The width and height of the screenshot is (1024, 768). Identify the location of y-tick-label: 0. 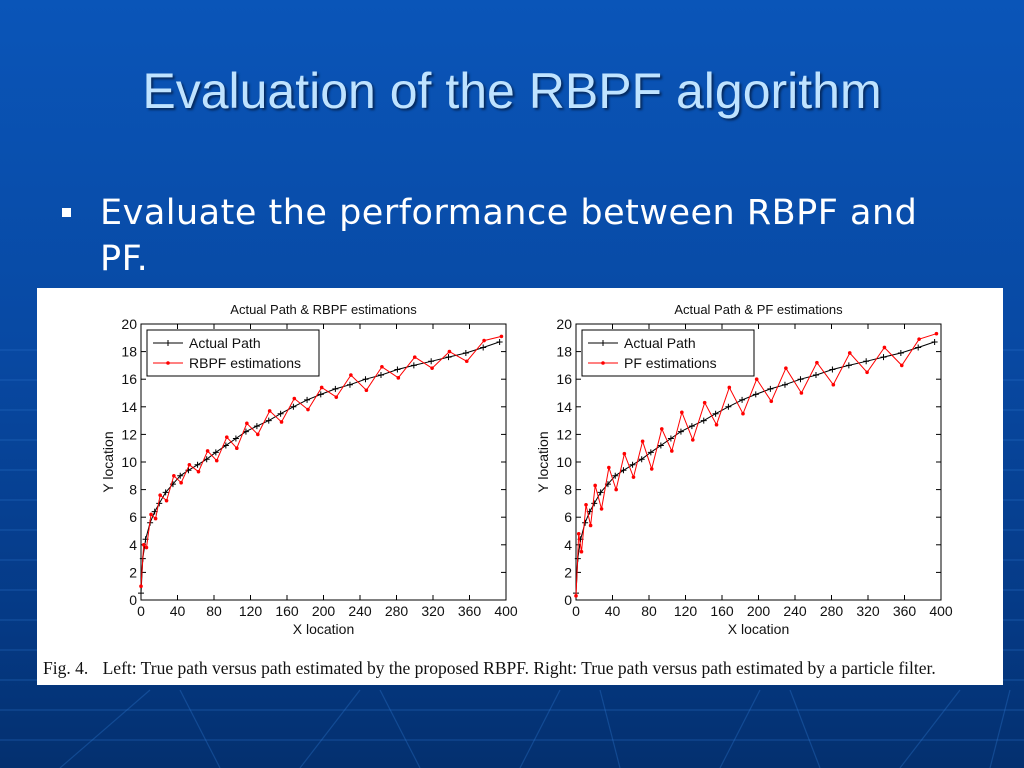
(568, 600).